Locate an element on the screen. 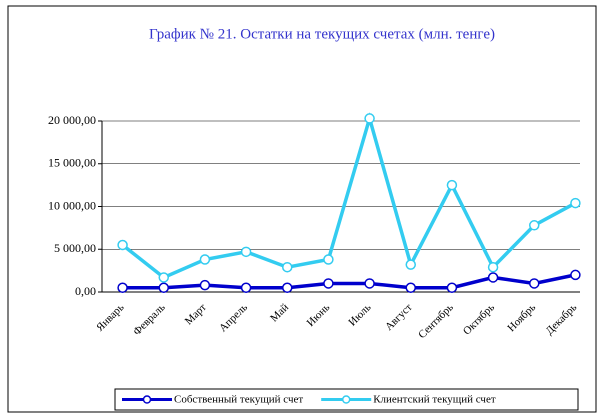  y-tick-label: 15 000,00 is located at coordinates (72, 163).